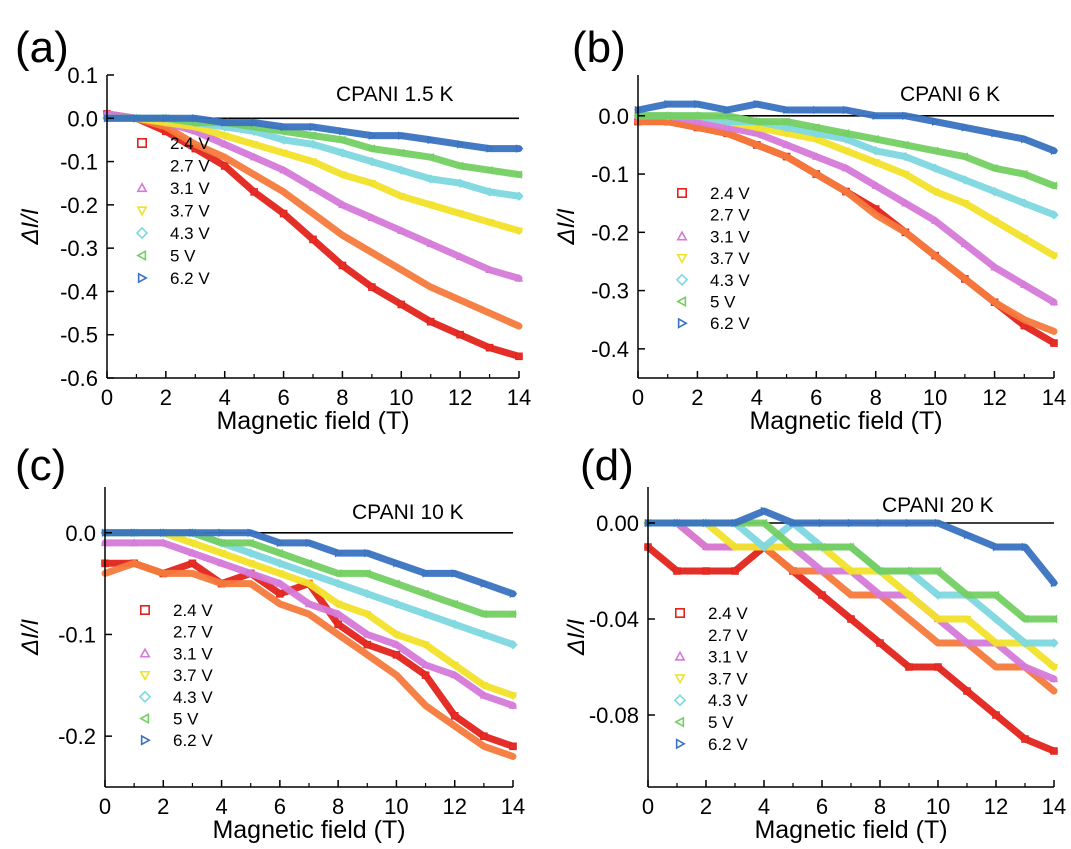  I want to click on x-tick-label: 0, so click(107, 397).